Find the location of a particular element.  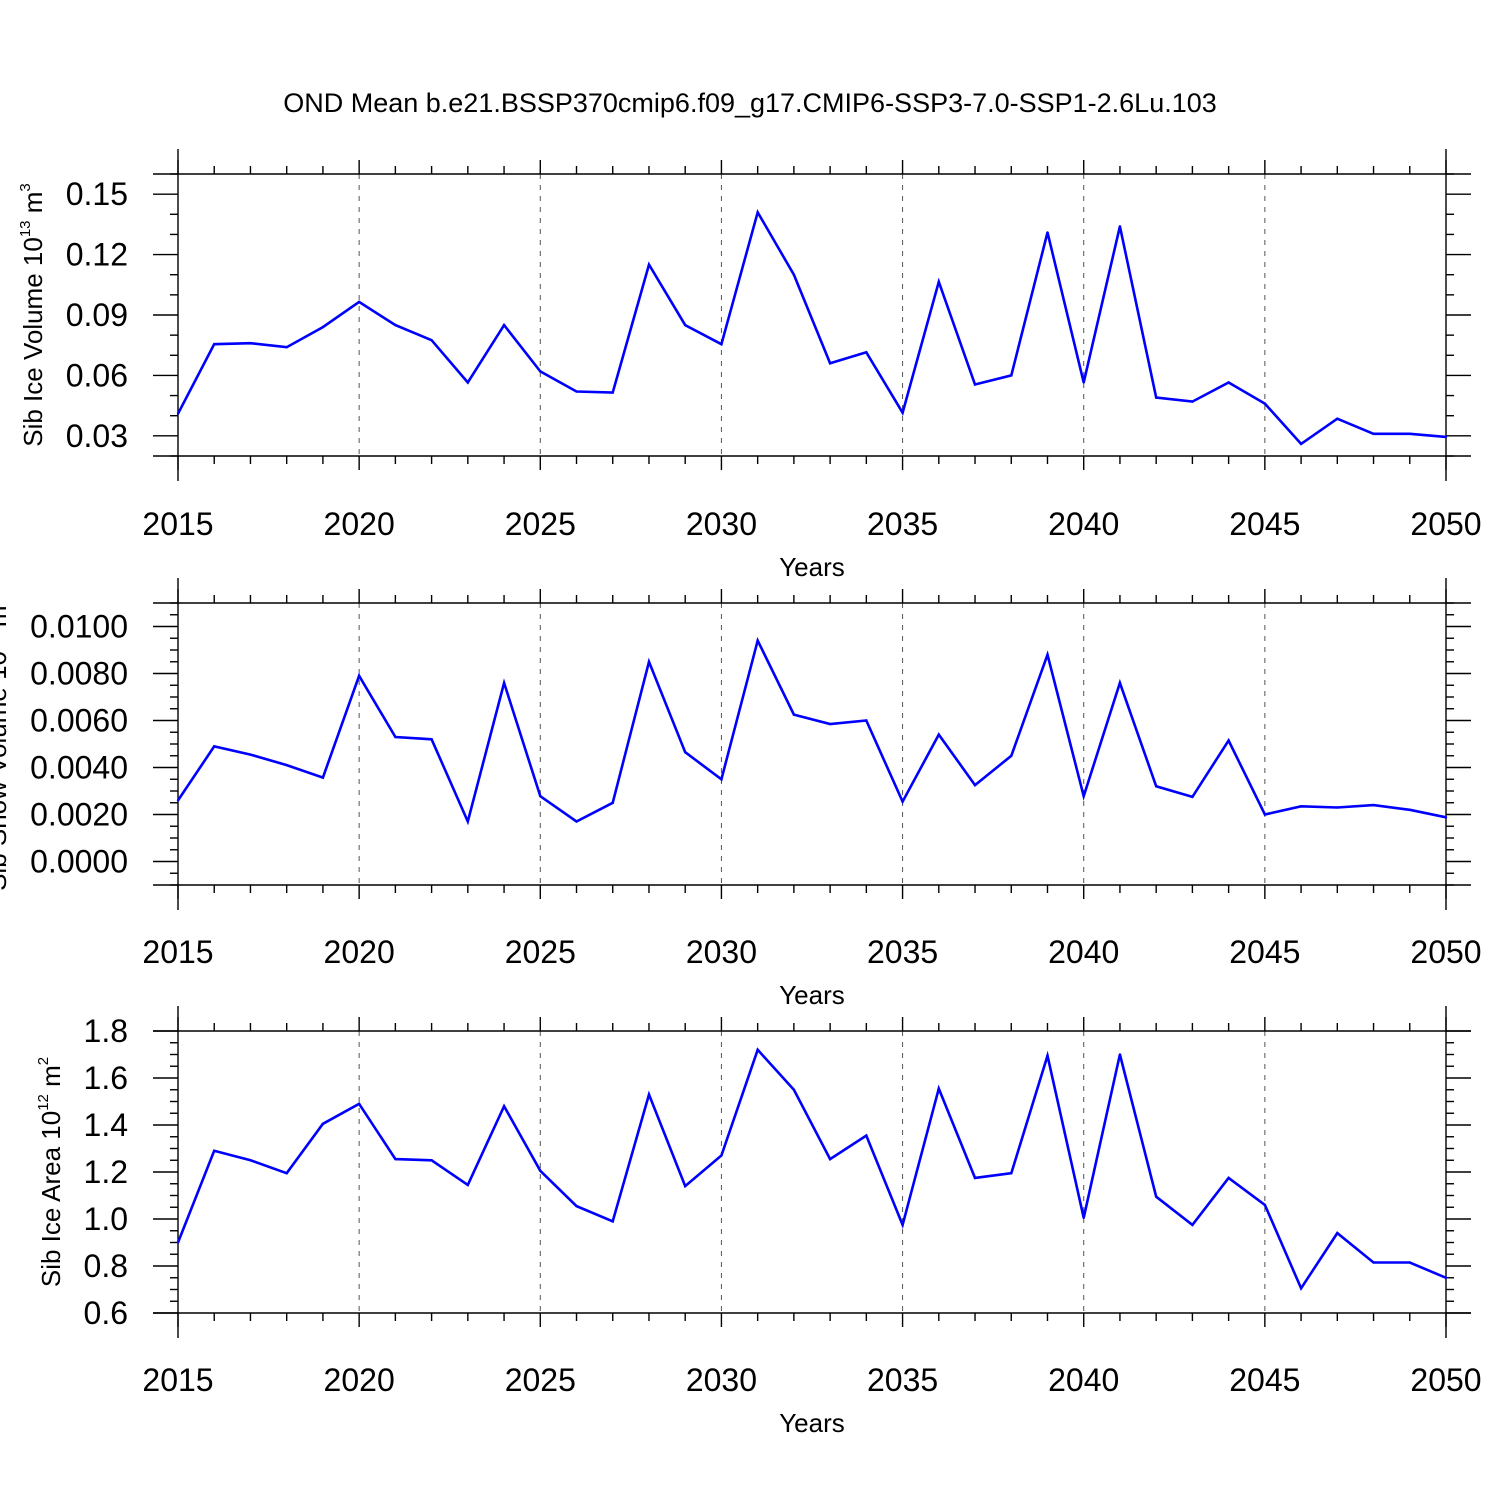

y-axis-label-exponent: 12 is located at coordinates (43, 1102).